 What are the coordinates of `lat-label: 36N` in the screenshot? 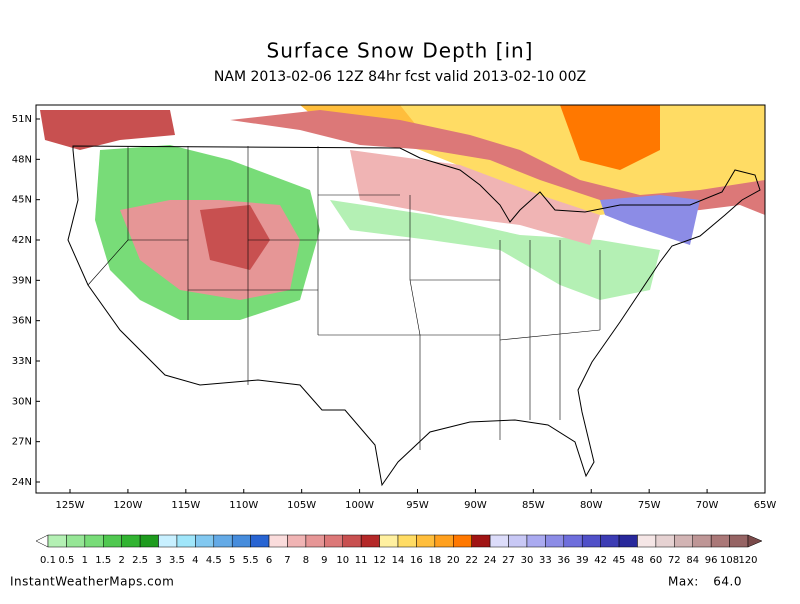 It's located at (22, 321).